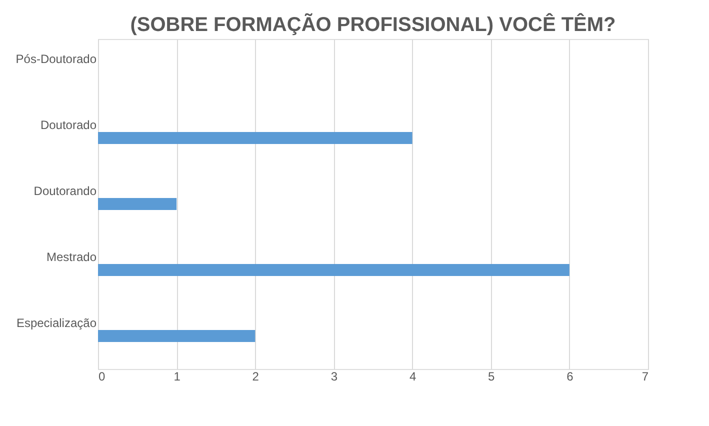 This screenshot has height=426, width=709. Describe the element at coordinates (373, 24) in the screenshot. I see `chart-title: (SOBRE FORMAÇÃO PROFISSIONAL) VOCÊ TÊM?` at that location.